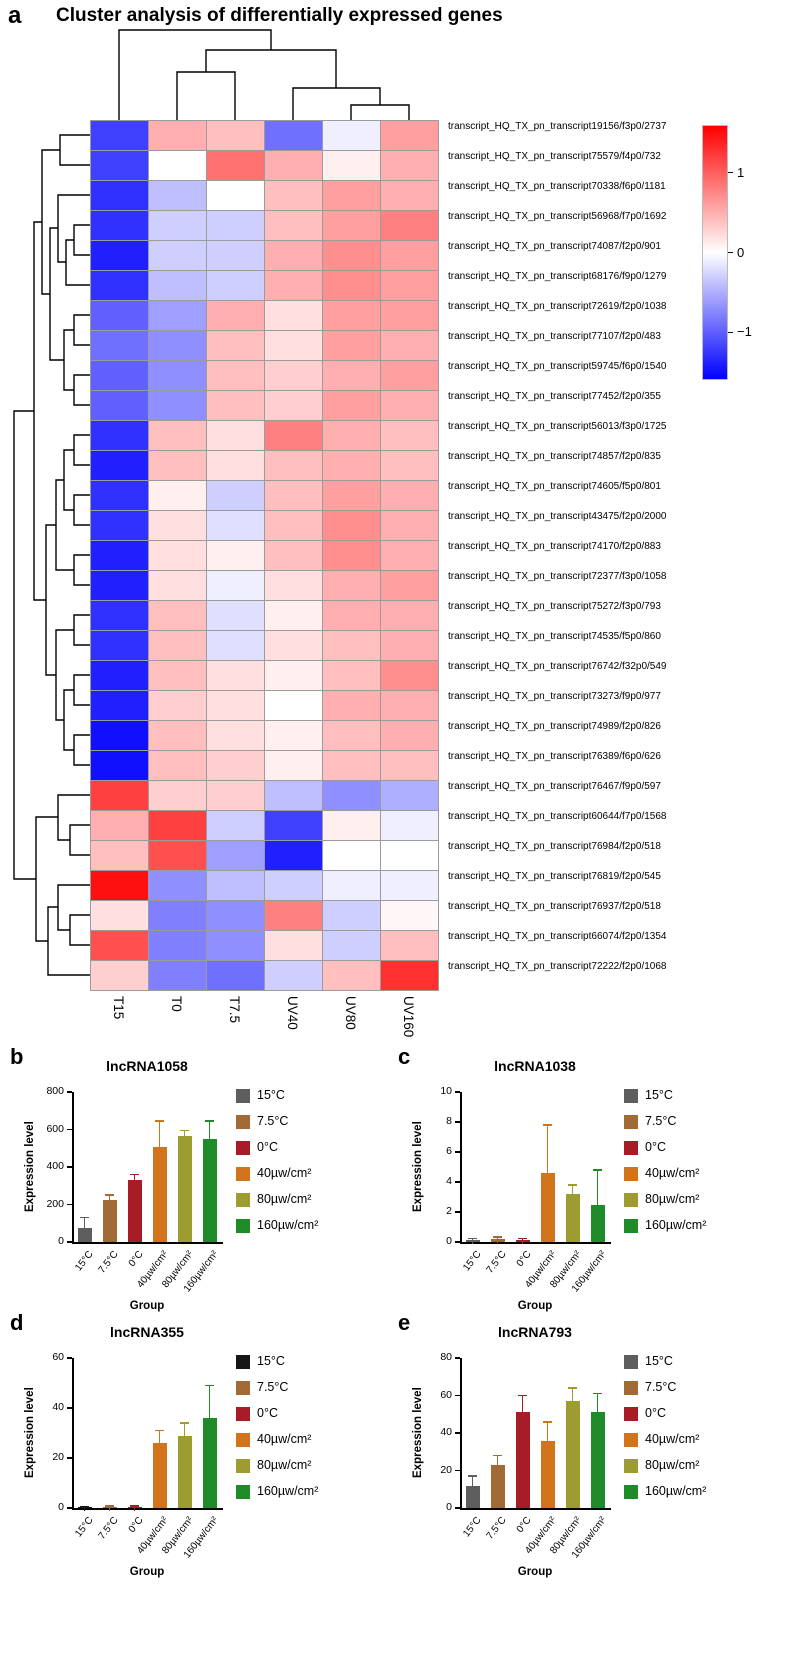  I want to click on legend-entry: 80µw/cm², so click(311, 1466).